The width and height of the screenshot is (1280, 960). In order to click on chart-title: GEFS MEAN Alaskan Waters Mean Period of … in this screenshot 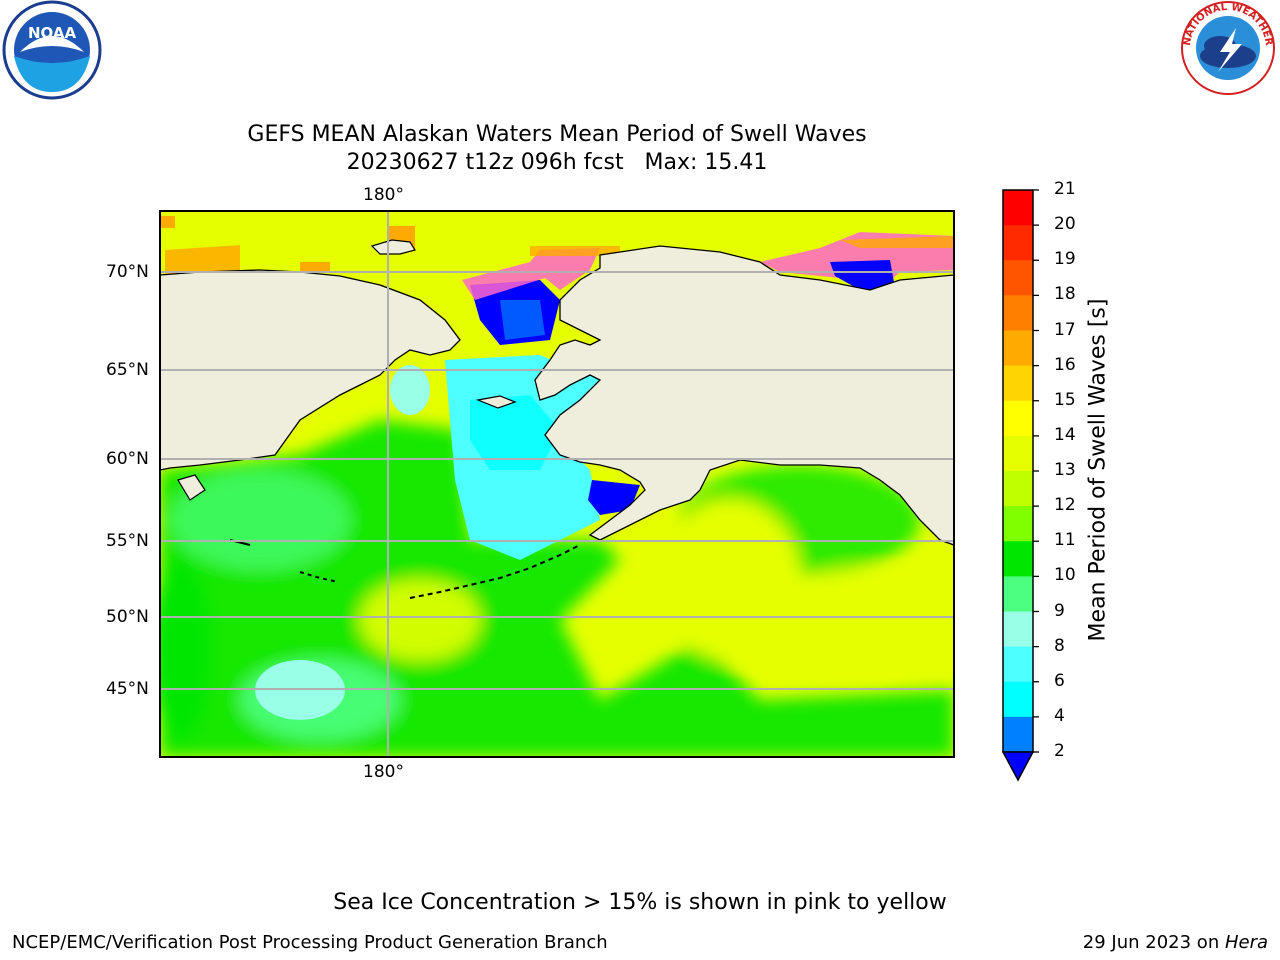, I will do `click(557, 134)`.